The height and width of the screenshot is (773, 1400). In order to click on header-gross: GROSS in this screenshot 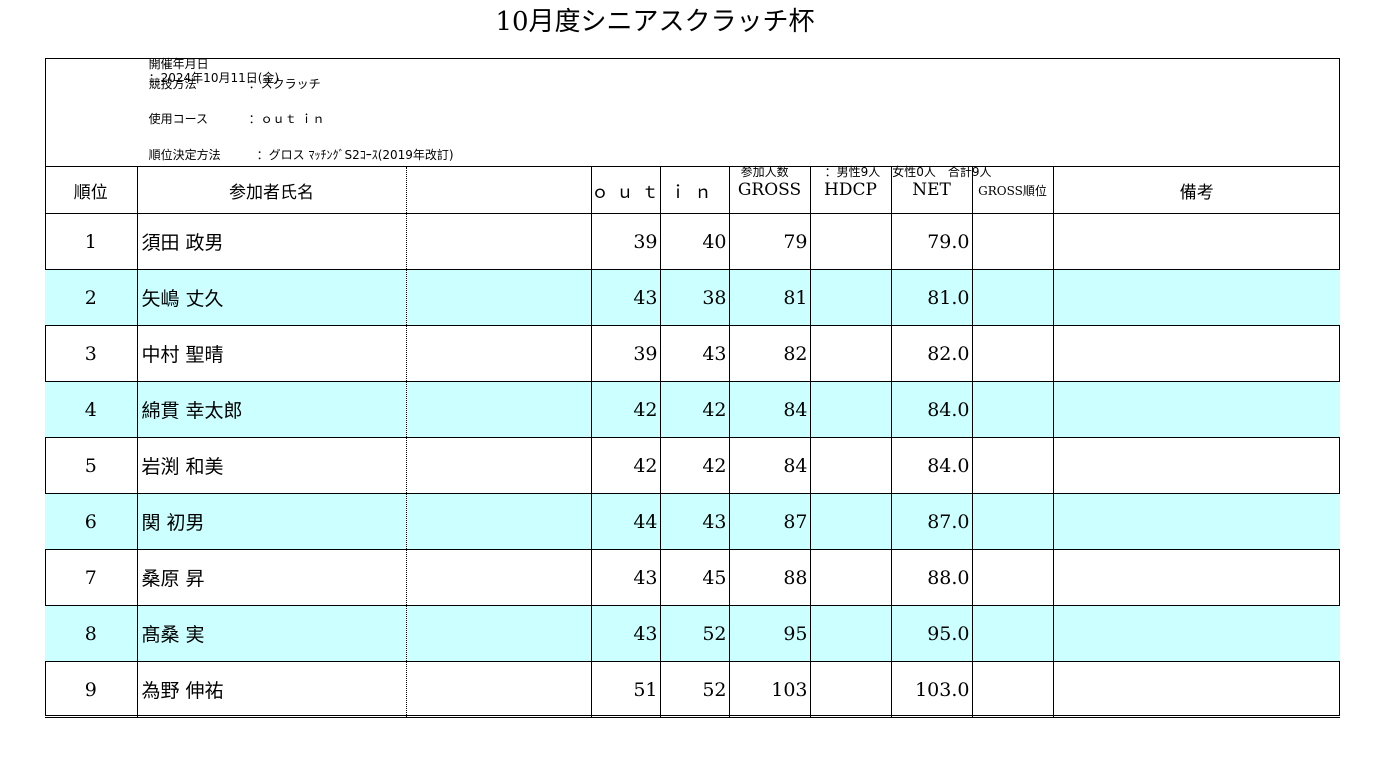, I will do `click(770, 190)`.